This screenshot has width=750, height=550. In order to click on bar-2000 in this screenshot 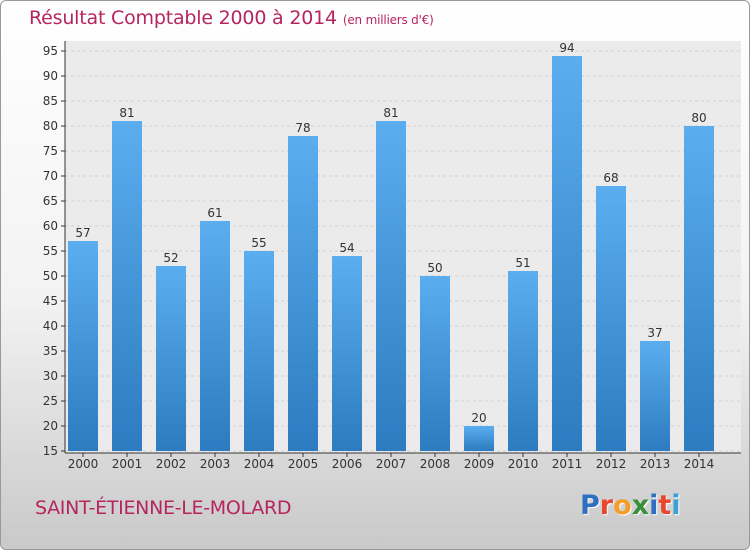, I will do `click(83, 346)`.